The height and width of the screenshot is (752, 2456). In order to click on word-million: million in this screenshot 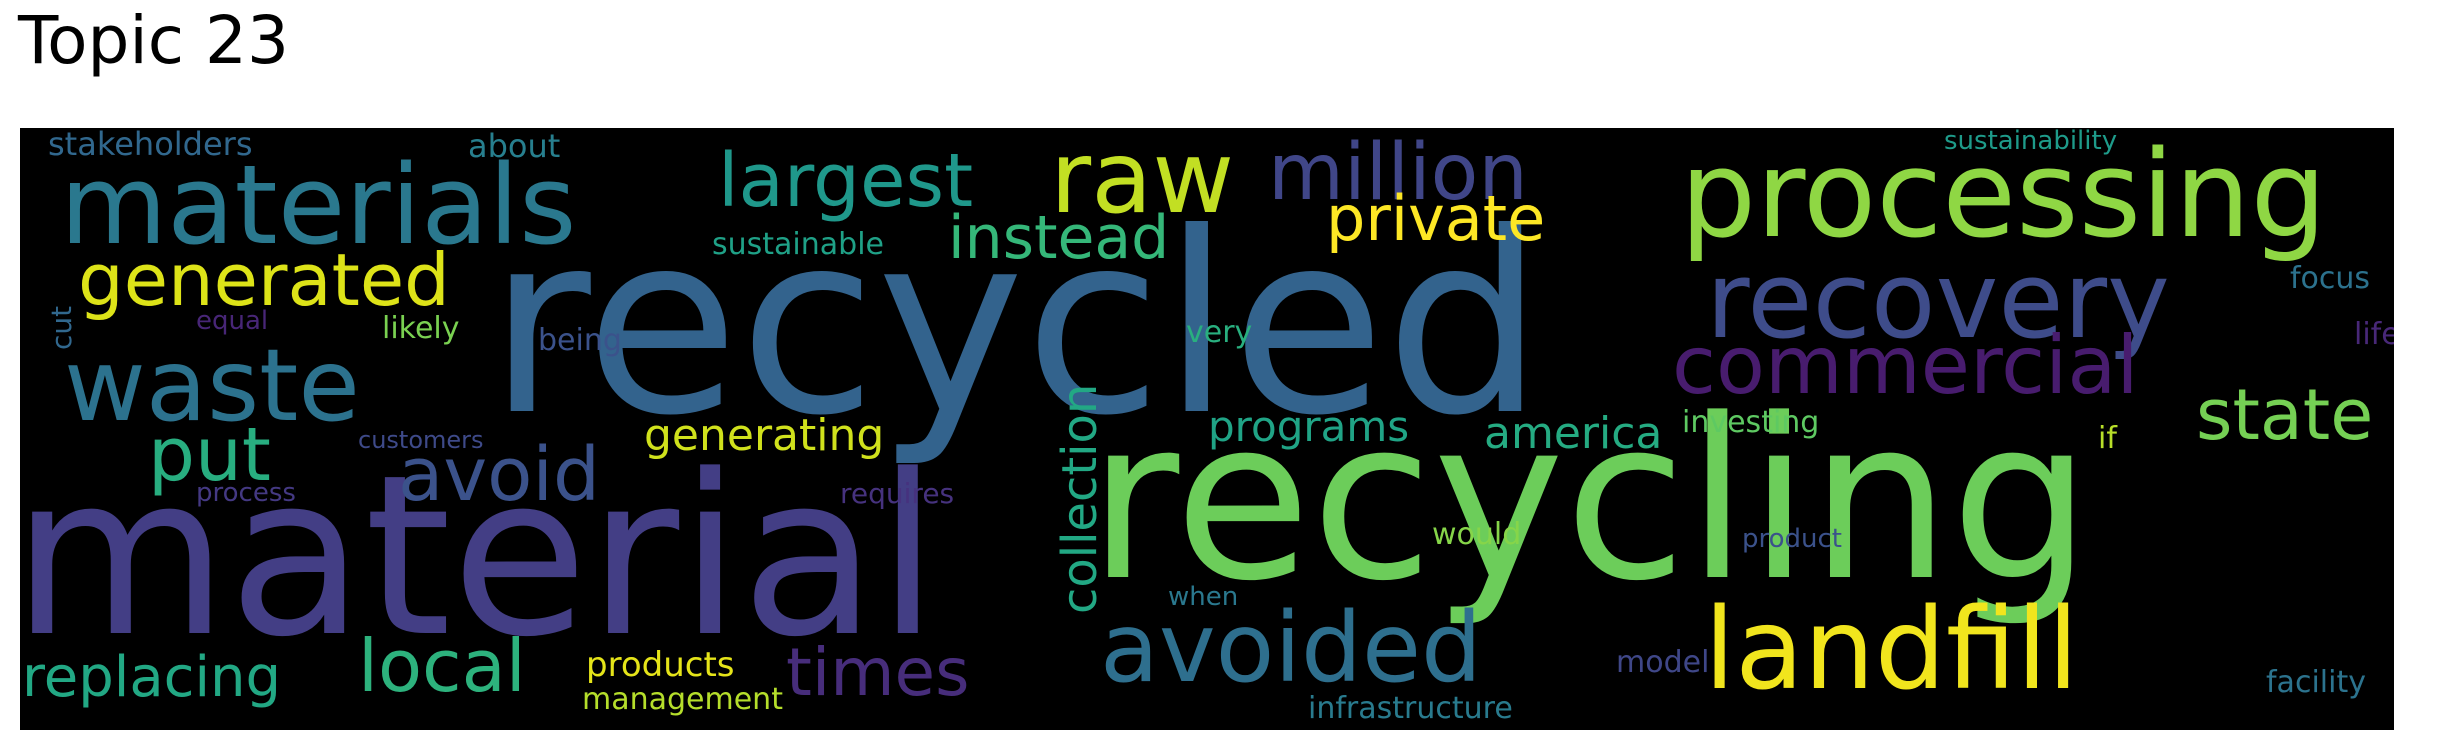, I will do `click(1398, 173)`.